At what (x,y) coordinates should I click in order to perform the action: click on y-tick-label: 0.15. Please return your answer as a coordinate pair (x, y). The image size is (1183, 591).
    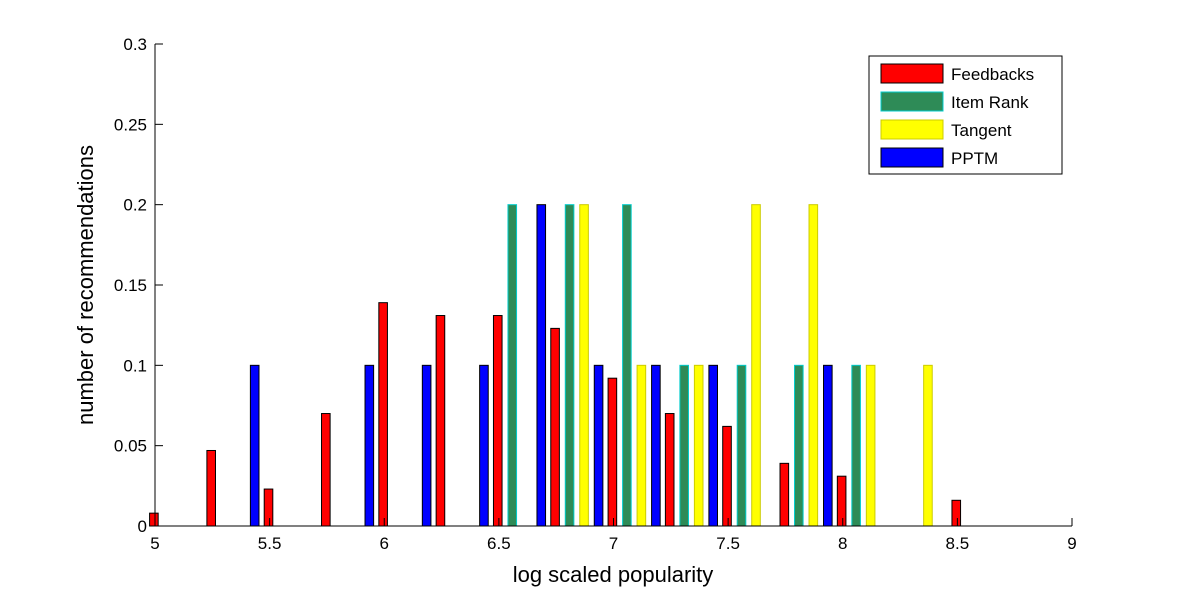
    Looking at the image, I should click on (130, 285).